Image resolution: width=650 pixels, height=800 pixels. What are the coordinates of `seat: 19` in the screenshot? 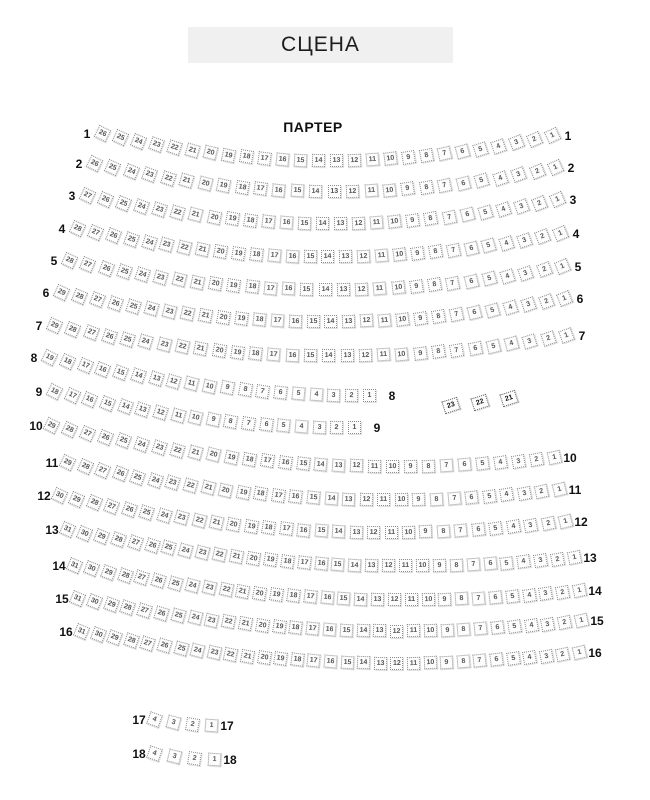 It's located at (231, 457).